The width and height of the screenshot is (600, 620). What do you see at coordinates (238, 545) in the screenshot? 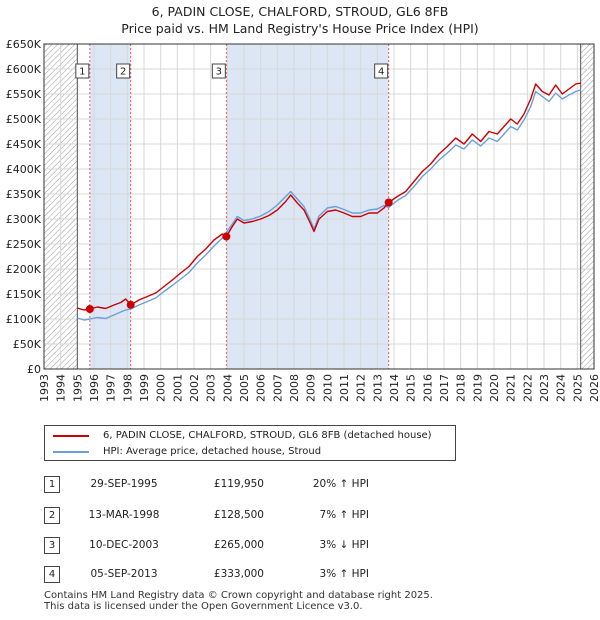
I see `sale-price: £265,000` at bounding box center [238, 545].